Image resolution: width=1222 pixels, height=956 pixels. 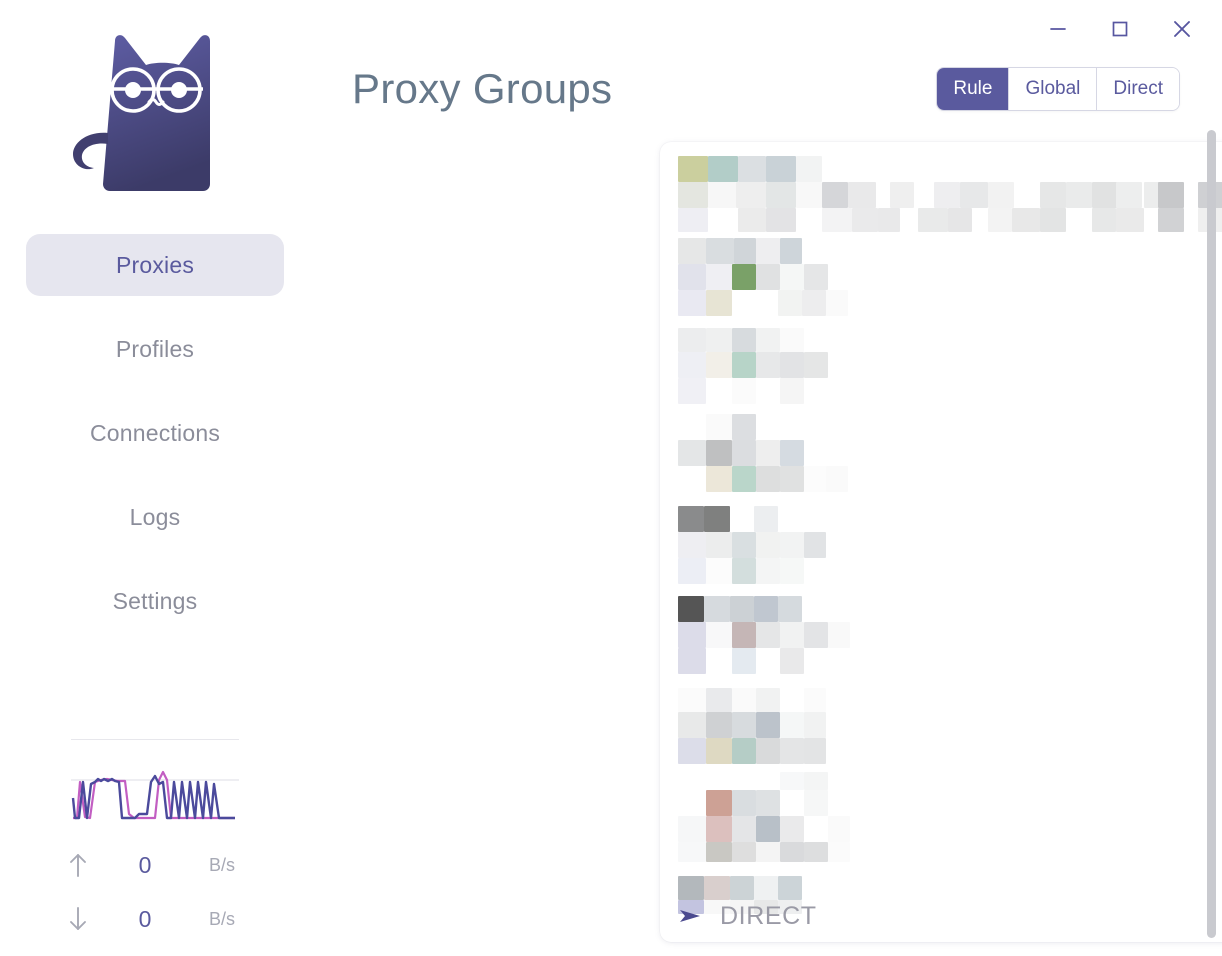 I want to click on sidebar-item-label: Settings, so click(x=155, y=600).